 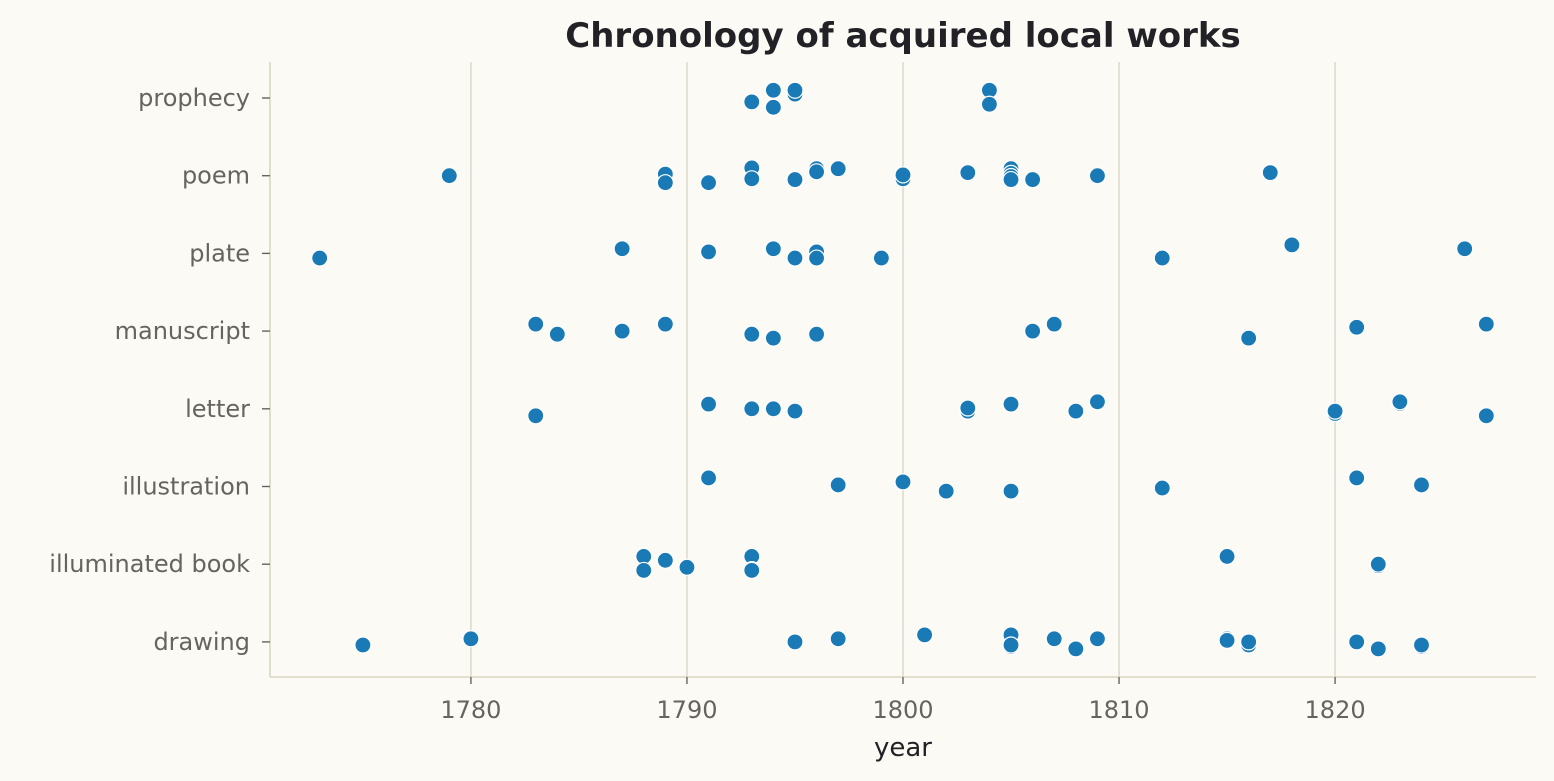 I want to click on chart-title: Chronology of acquired local works, so click(x=902, y=36).